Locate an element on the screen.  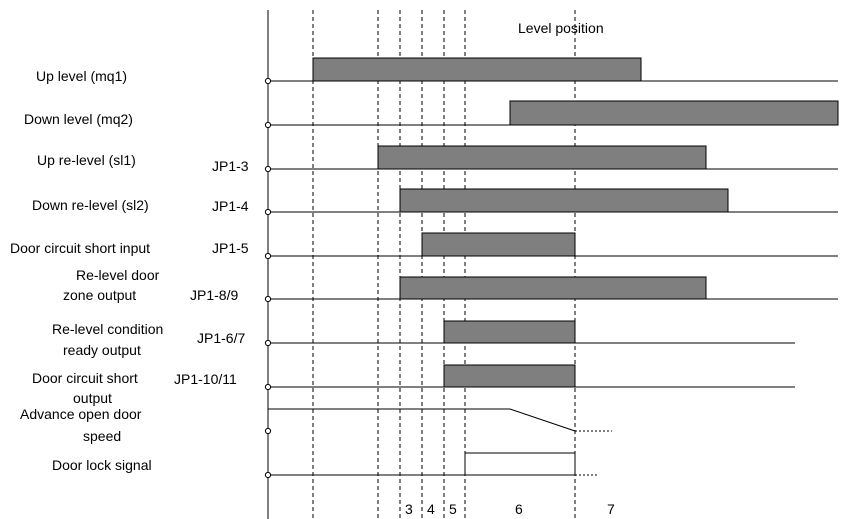
signal-row-advance-open-door-speed: Advance open door speed is located at coordinates (316, 425).